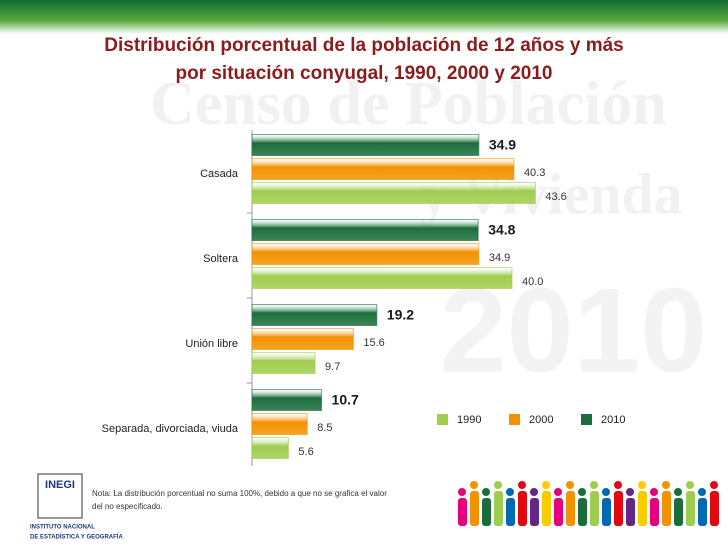 This screenshot has height=546, width=728. Describe the element at coordinates (211, 344) in the screenshot. I see `category-label: Unión libre` at that location.